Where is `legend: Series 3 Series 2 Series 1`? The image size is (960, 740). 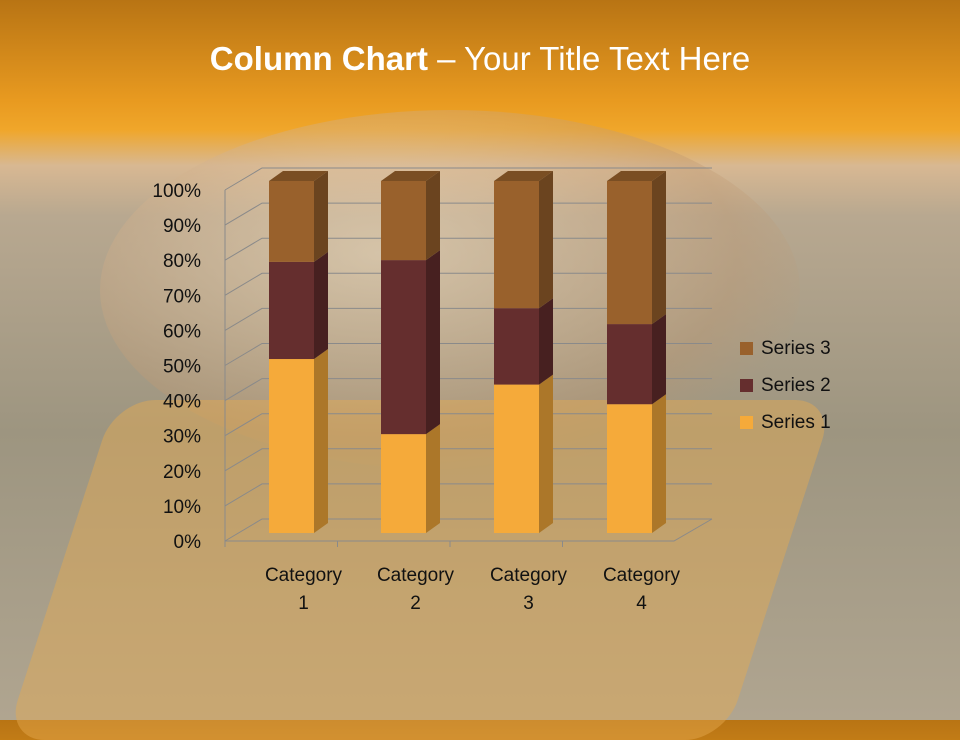
legend: Series 3 Series 2 Series 1 is located at coordinates (785, 385).